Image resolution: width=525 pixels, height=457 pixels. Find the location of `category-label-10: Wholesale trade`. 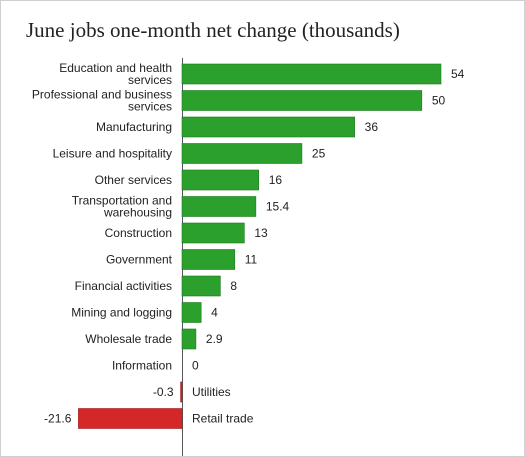

category-label-10: Wholesale trade is located at coordinates (128, 339).